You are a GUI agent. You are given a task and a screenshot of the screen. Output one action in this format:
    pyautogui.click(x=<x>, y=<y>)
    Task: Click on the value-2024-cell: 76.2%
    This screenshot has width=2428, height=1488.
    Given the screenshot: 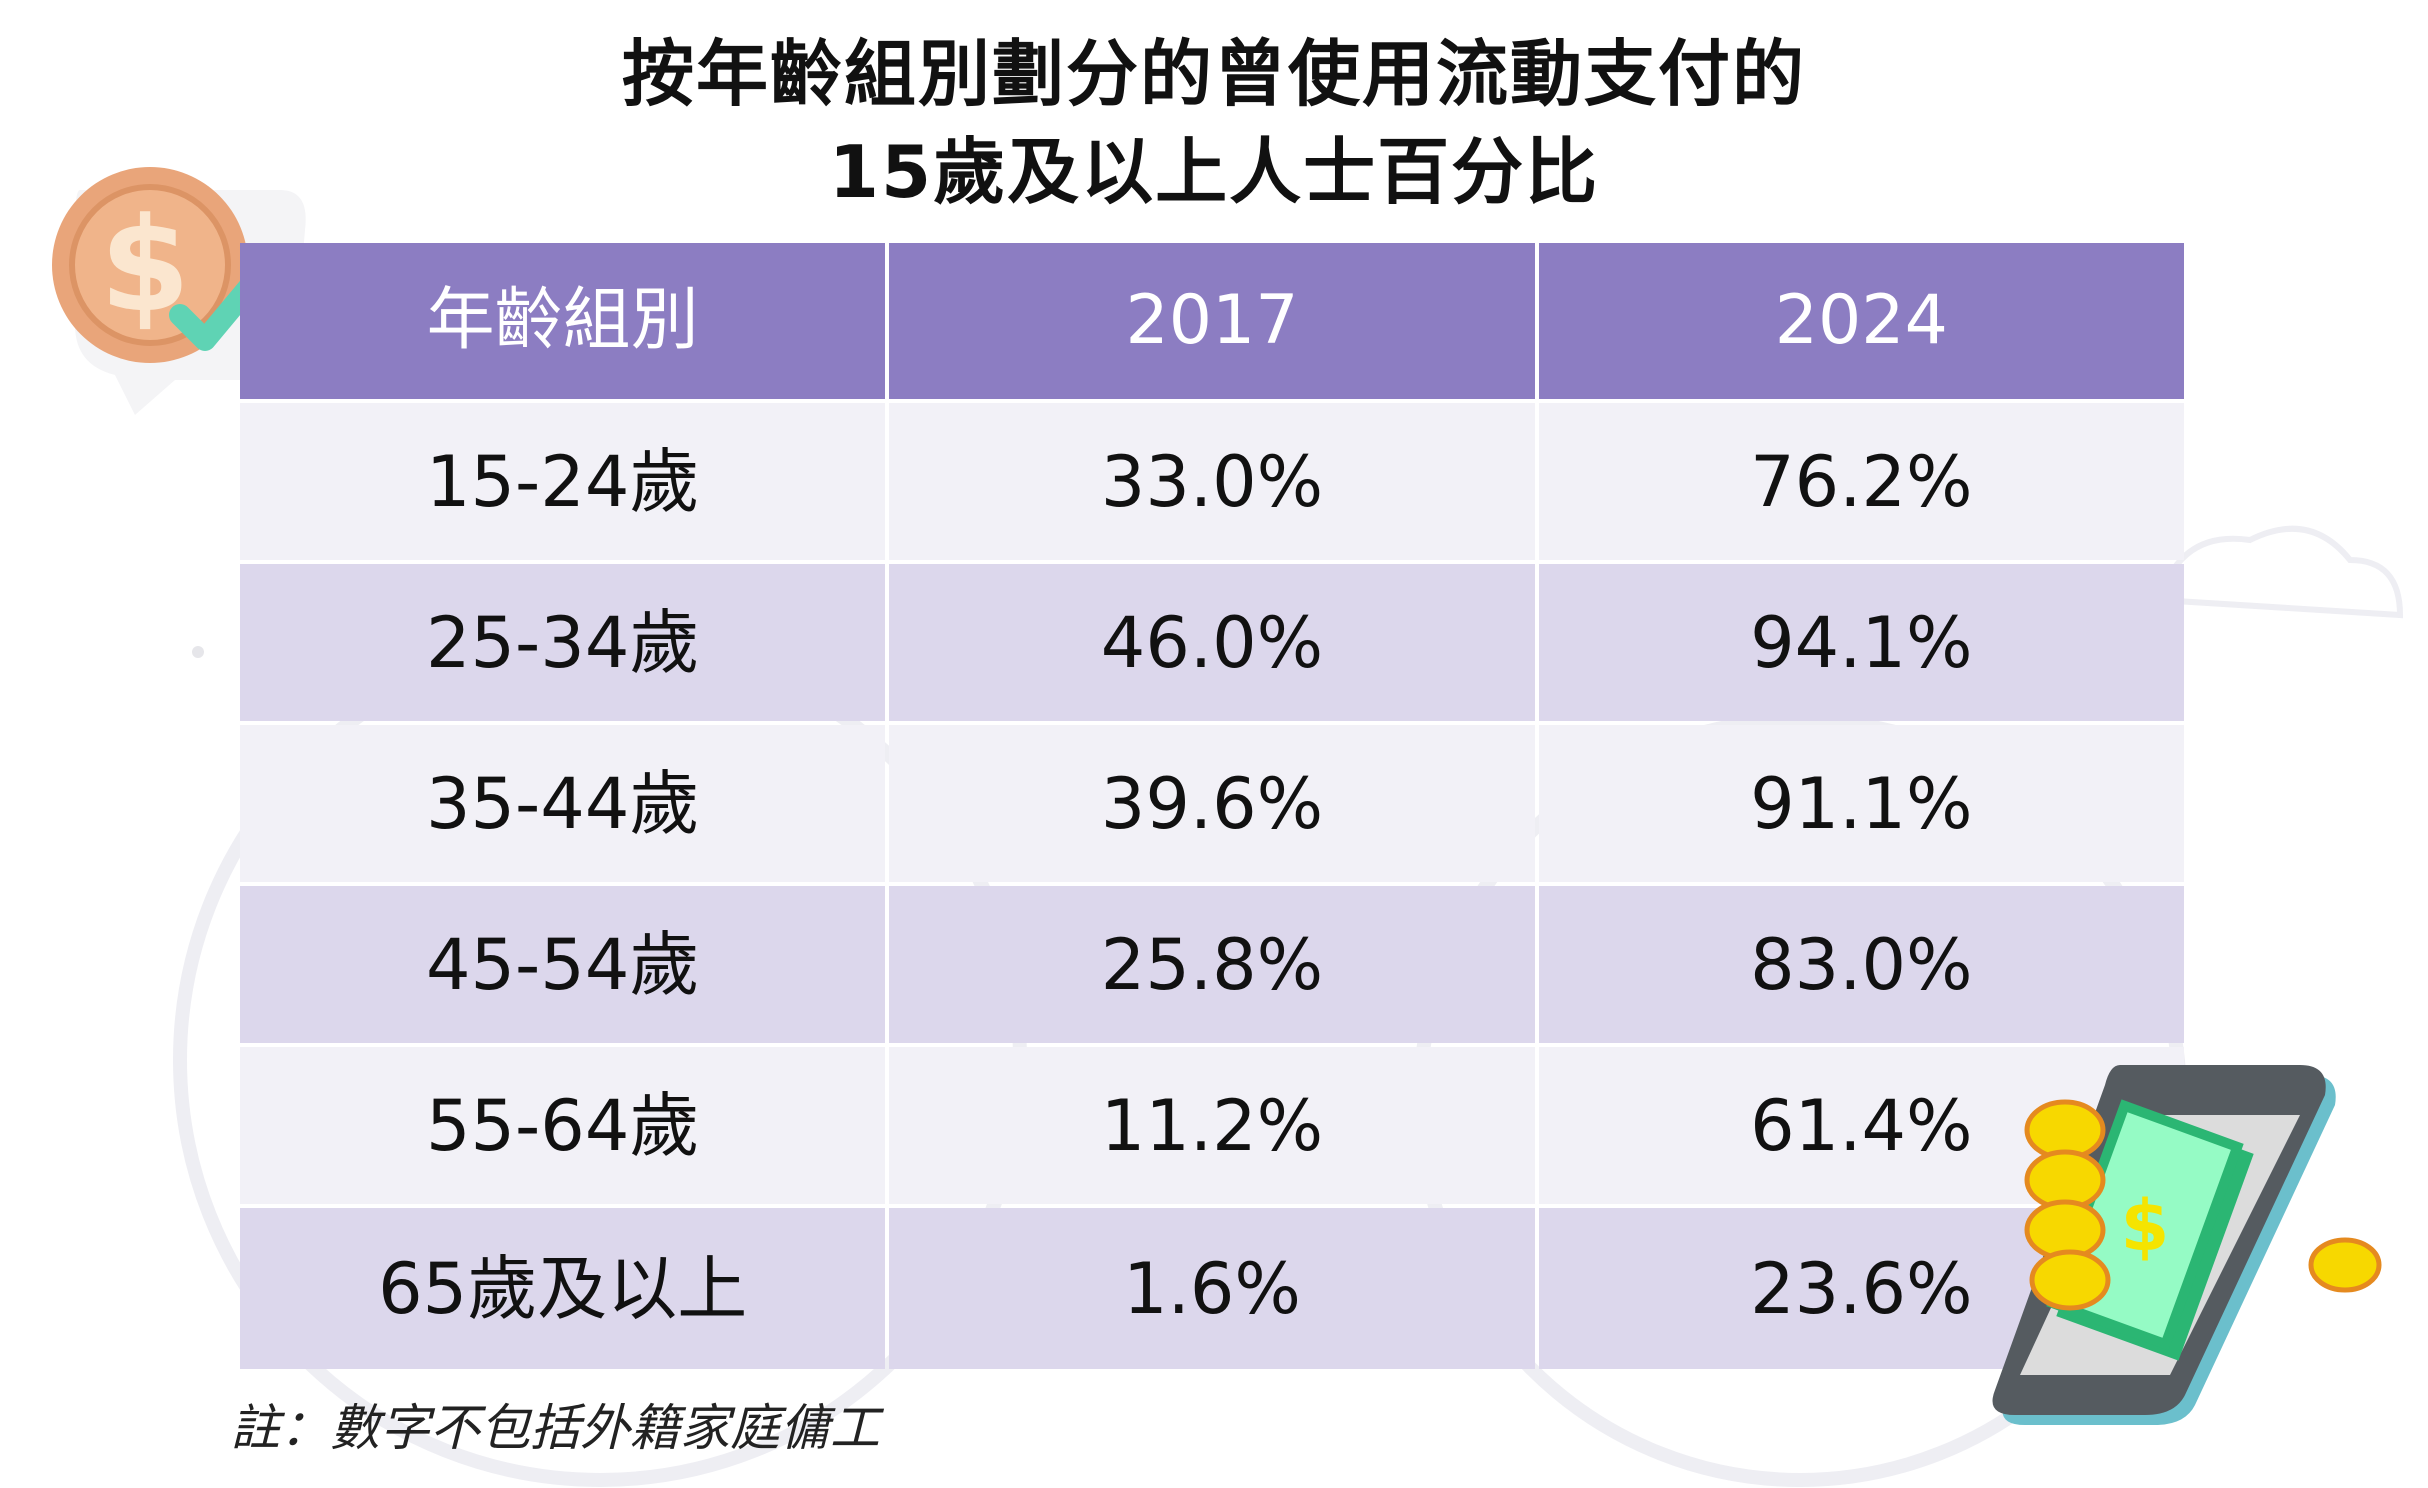 What is the action you would take?
    pyautogui.click(x=1861, y=481)
    